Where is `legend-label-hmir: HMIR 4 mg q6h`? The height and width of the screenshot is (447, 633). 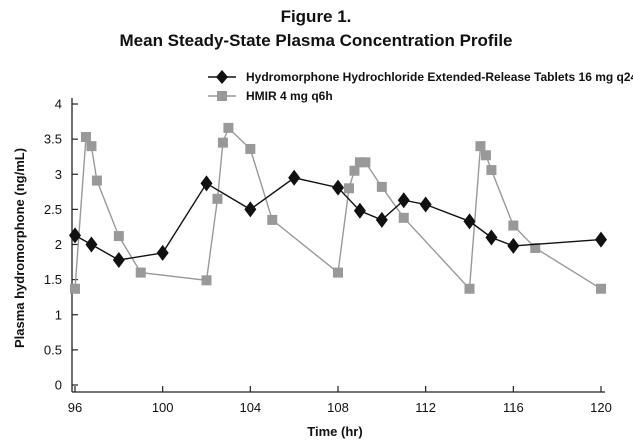 legend-label-hmir: HMIR 4 mg q6h is located at coordinates (289, 96).